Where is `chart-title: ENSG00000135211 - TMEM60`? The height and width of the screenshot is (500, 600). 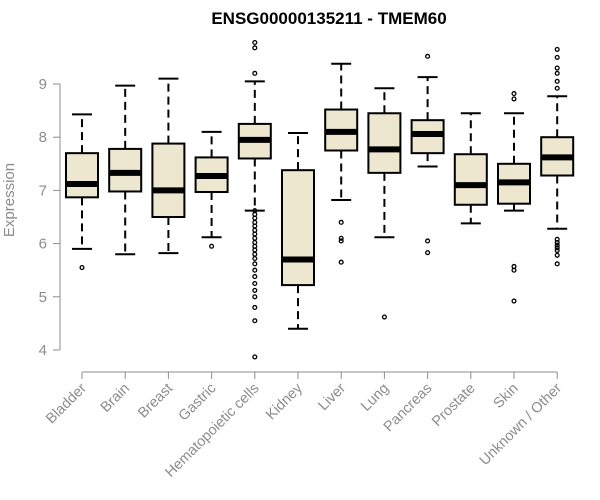 chart-title: ENSG00000135211 - TMEM60 is located at coordinates (328, 18).